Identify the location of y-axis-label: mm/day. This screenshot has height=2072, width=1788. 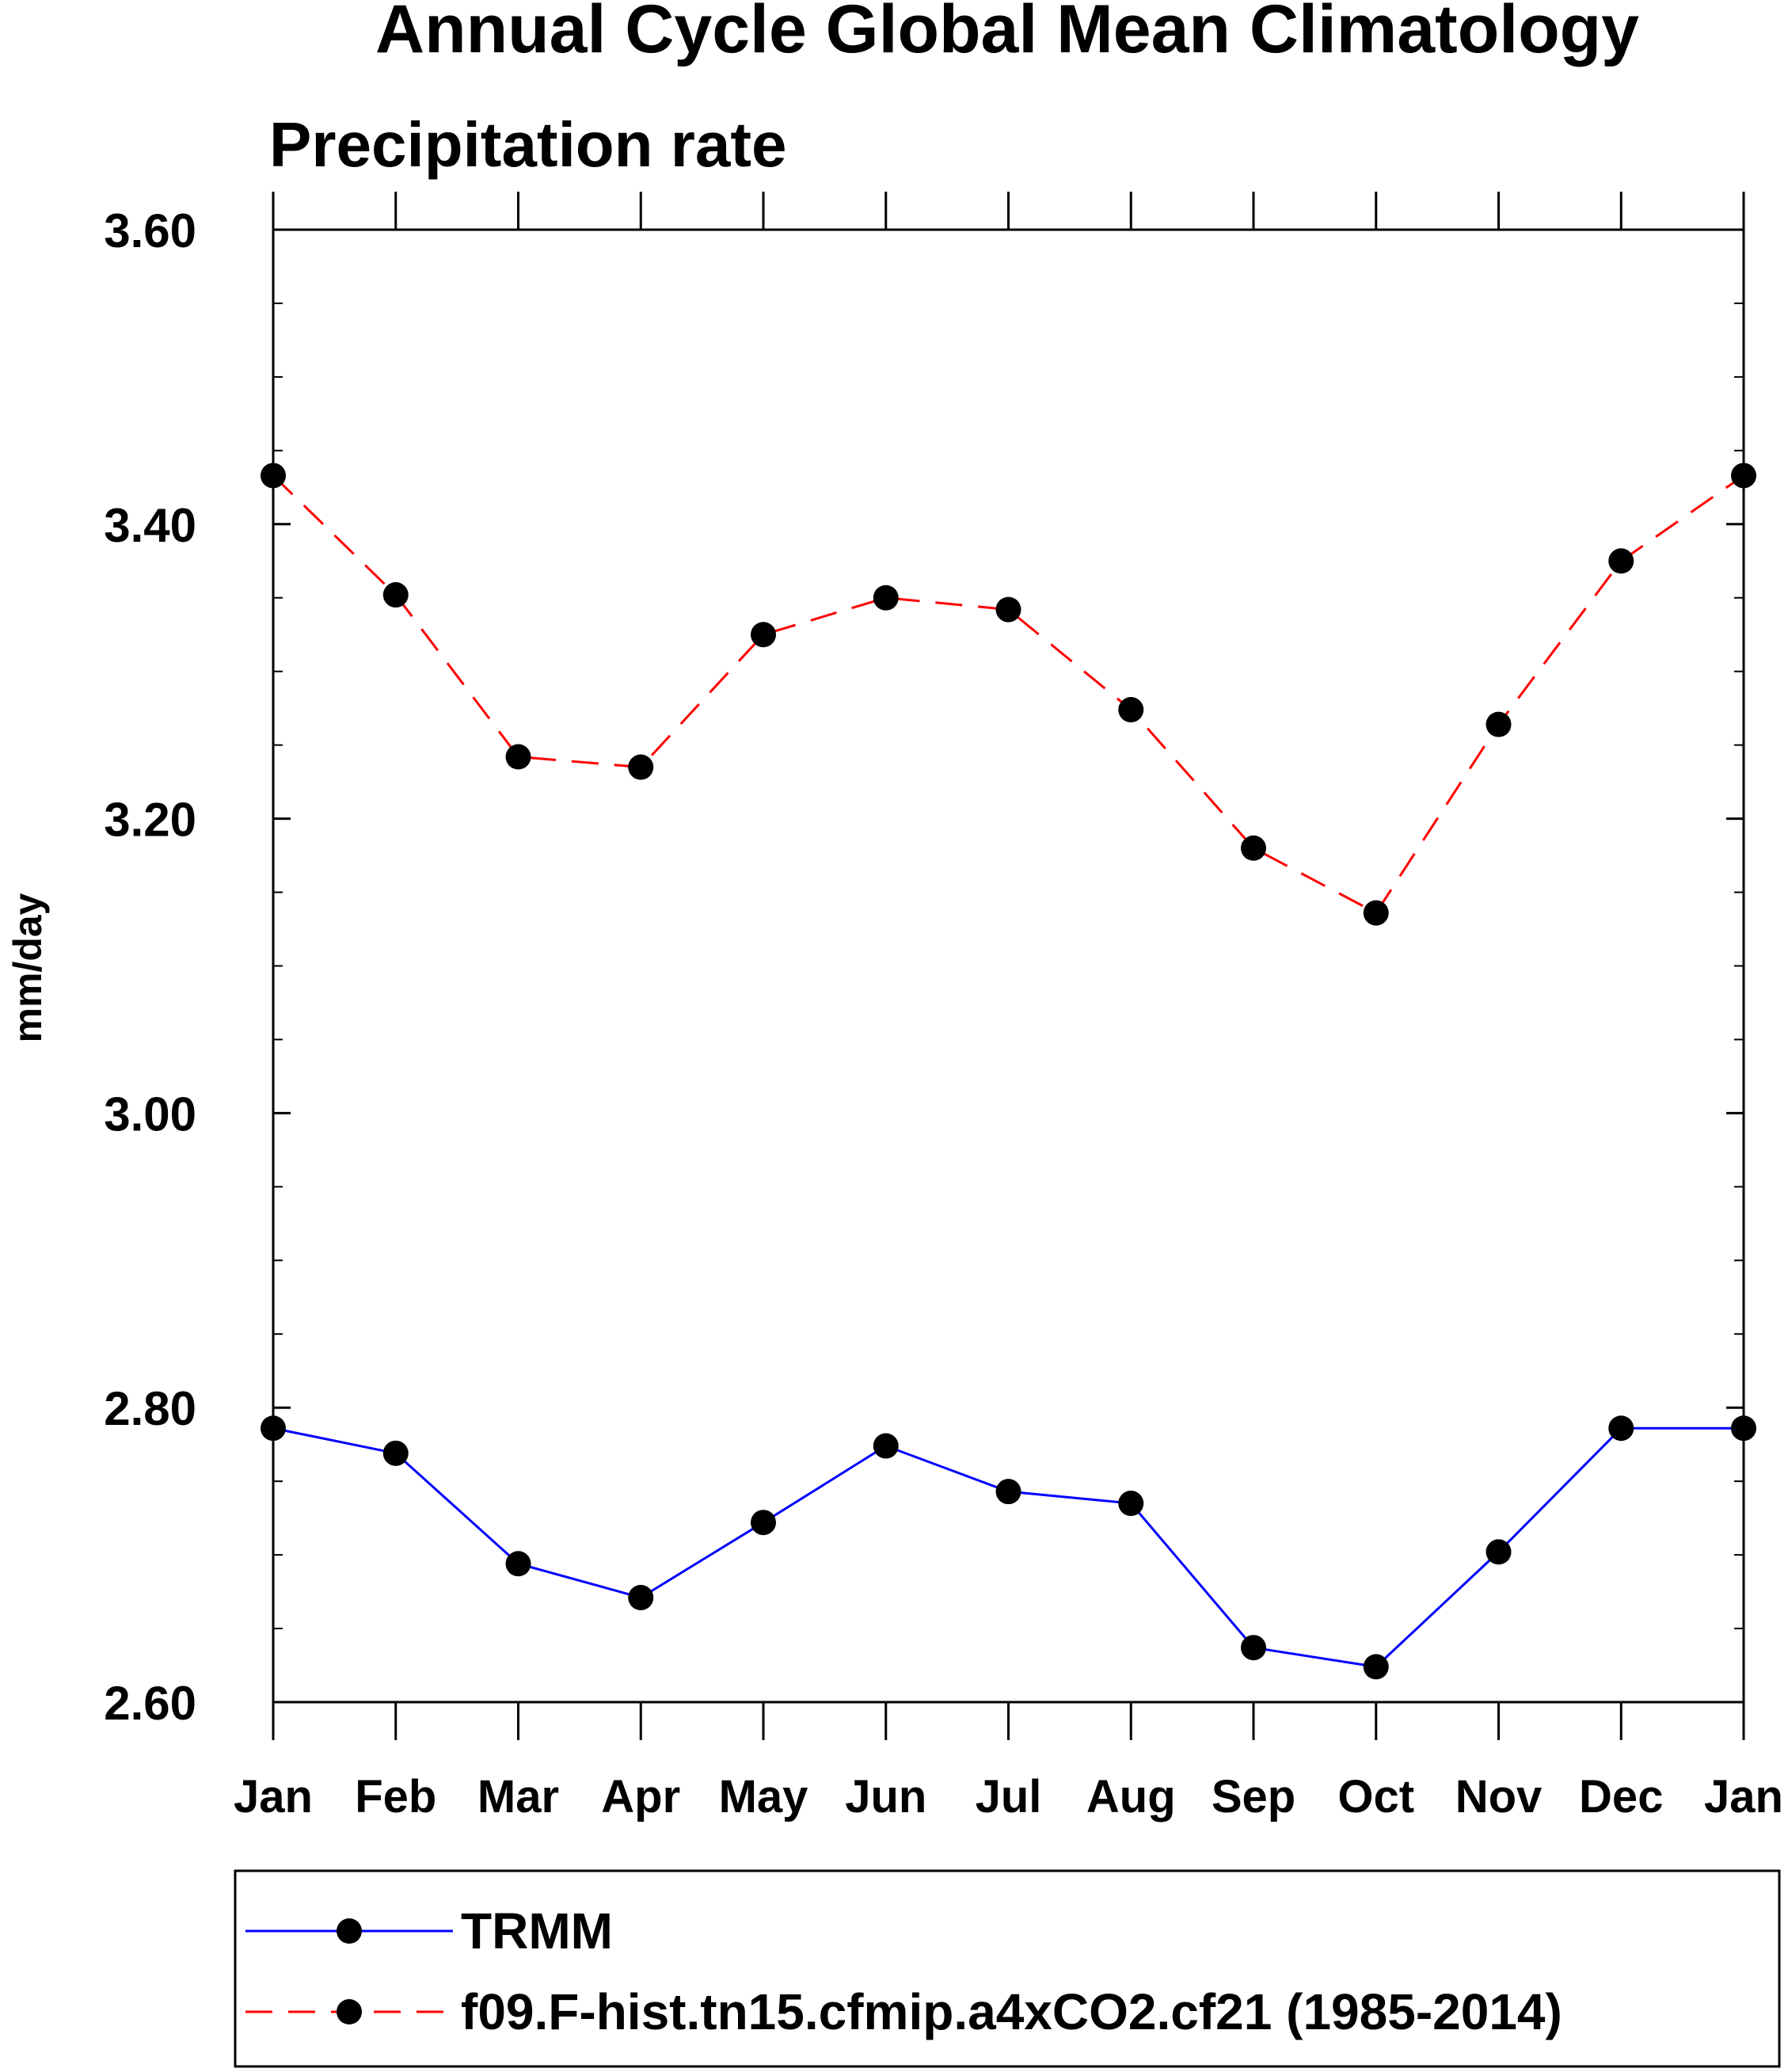
(28, 967).